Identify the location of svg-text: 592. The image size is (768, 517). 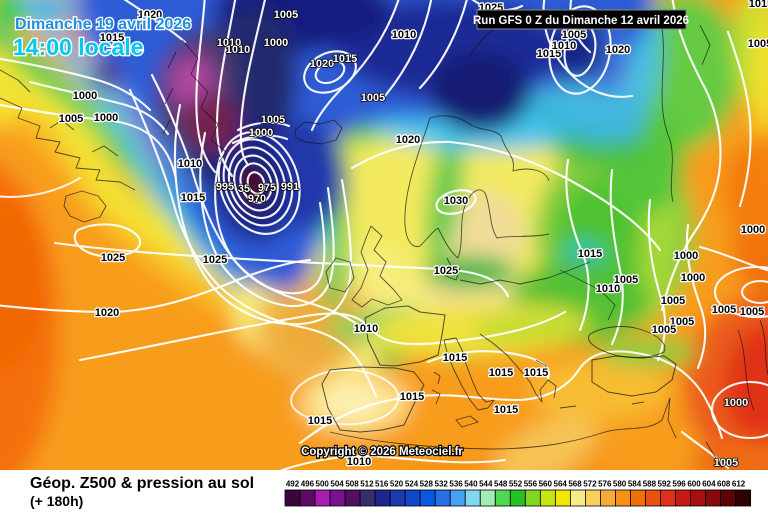
(665, 484).